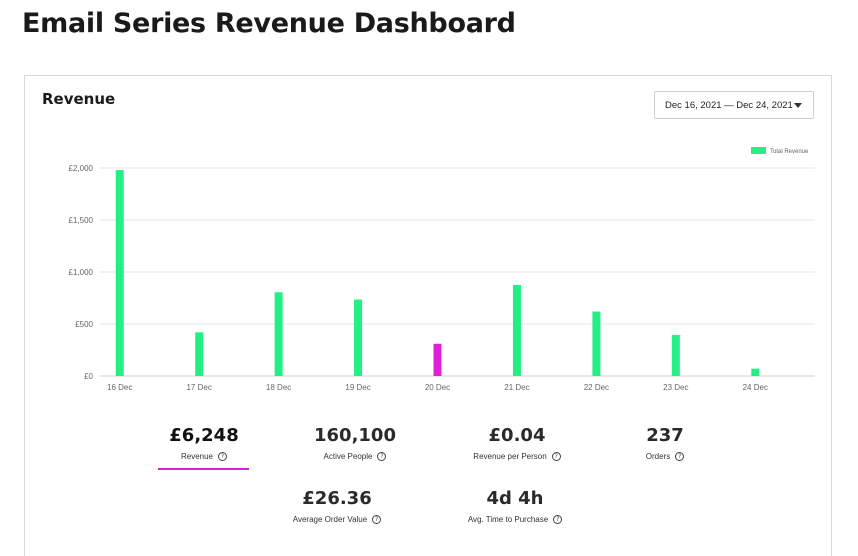  Describe the element at coordinates (665, 457) in the screenshot. I see `kpi-label: Orders?` at that location.